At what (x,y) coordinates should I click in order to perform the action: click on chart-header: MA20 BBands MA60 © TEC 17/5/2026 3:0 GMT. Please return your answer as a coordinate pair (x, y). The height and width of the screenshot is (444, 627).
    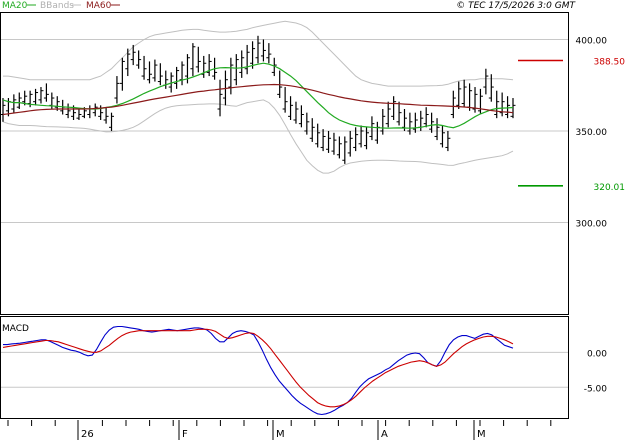
    Looking at the image, I should click on (289, 6).